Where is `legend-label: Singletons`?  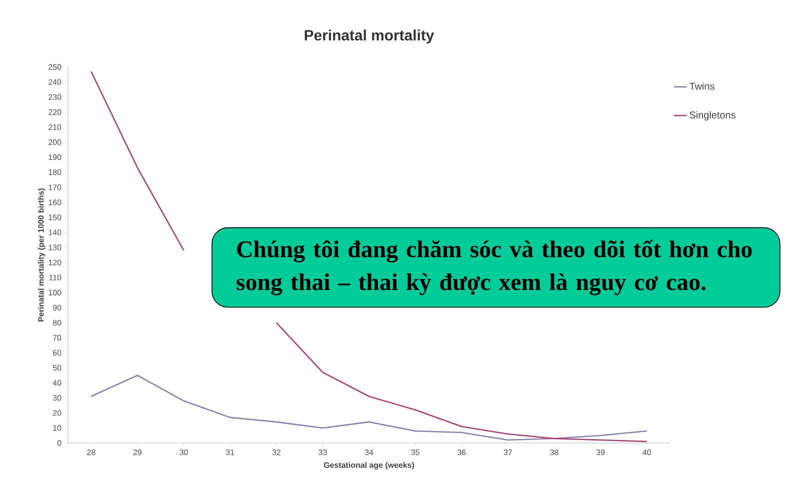 legend-label: Singletons is located at coordinates (713, 115).